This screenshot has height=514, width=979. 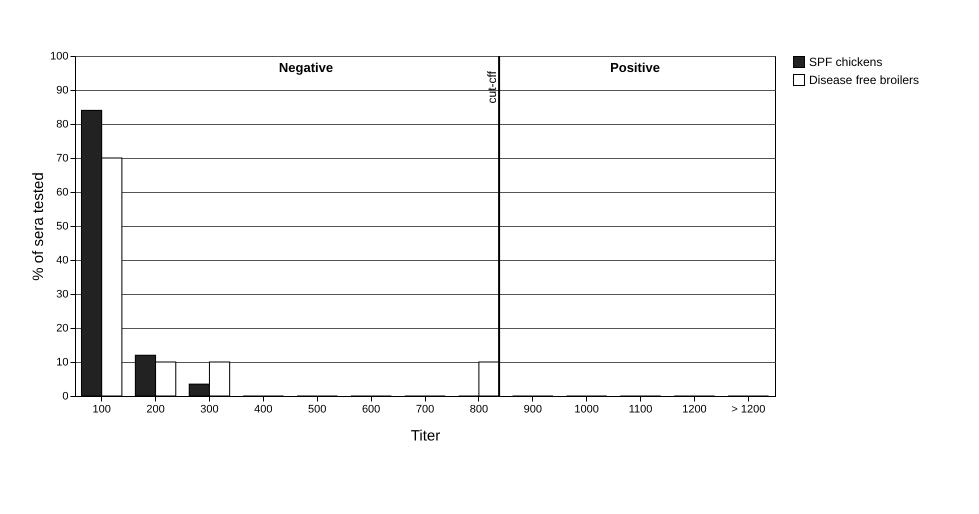 I want to click on y-tick-label: 30, so click(x=62, y=294).